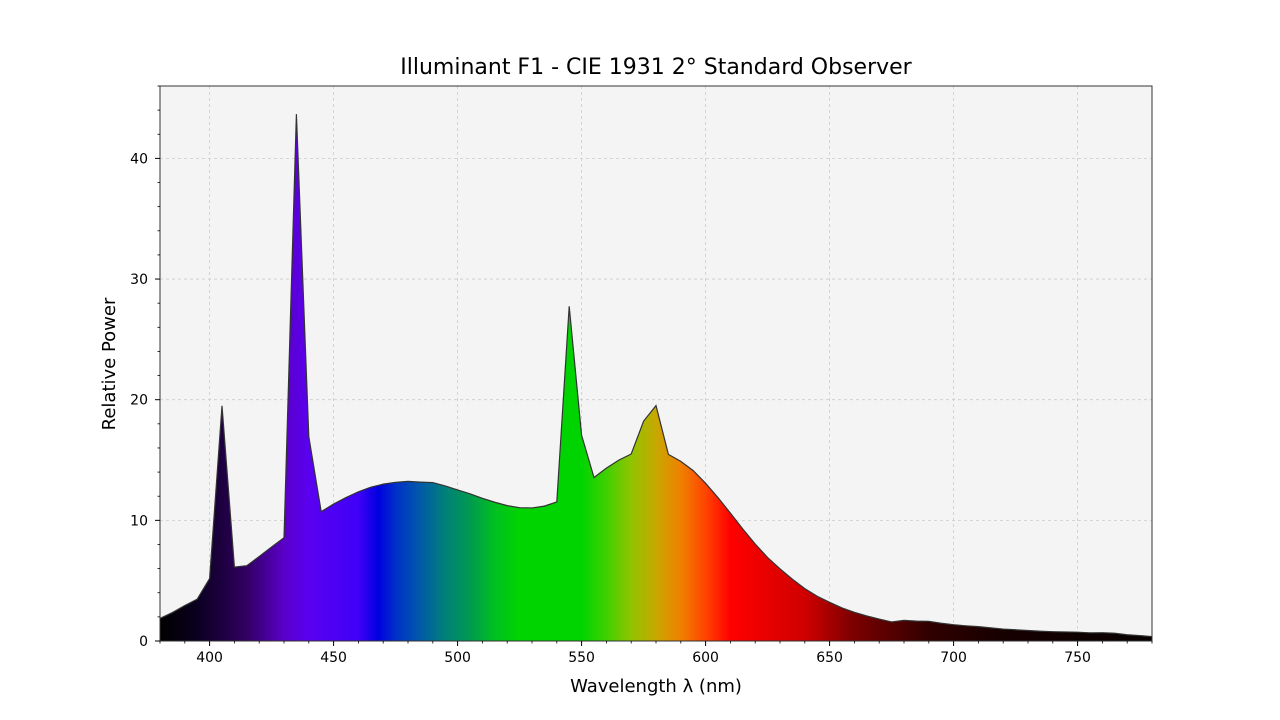 This screenshot has height=720, width=1280. Describe the element at coordinates (953, 658) in the screenshot. I see `x-tick-label-700: 700` at that location.